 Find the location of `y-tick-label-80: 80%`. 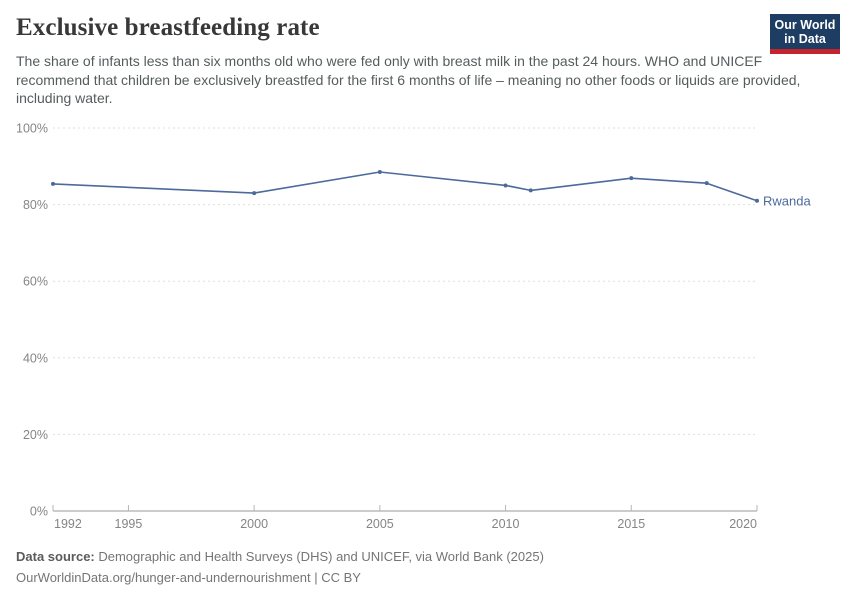

y-tick-label-80: 80% is located at coordinates (35, 205).